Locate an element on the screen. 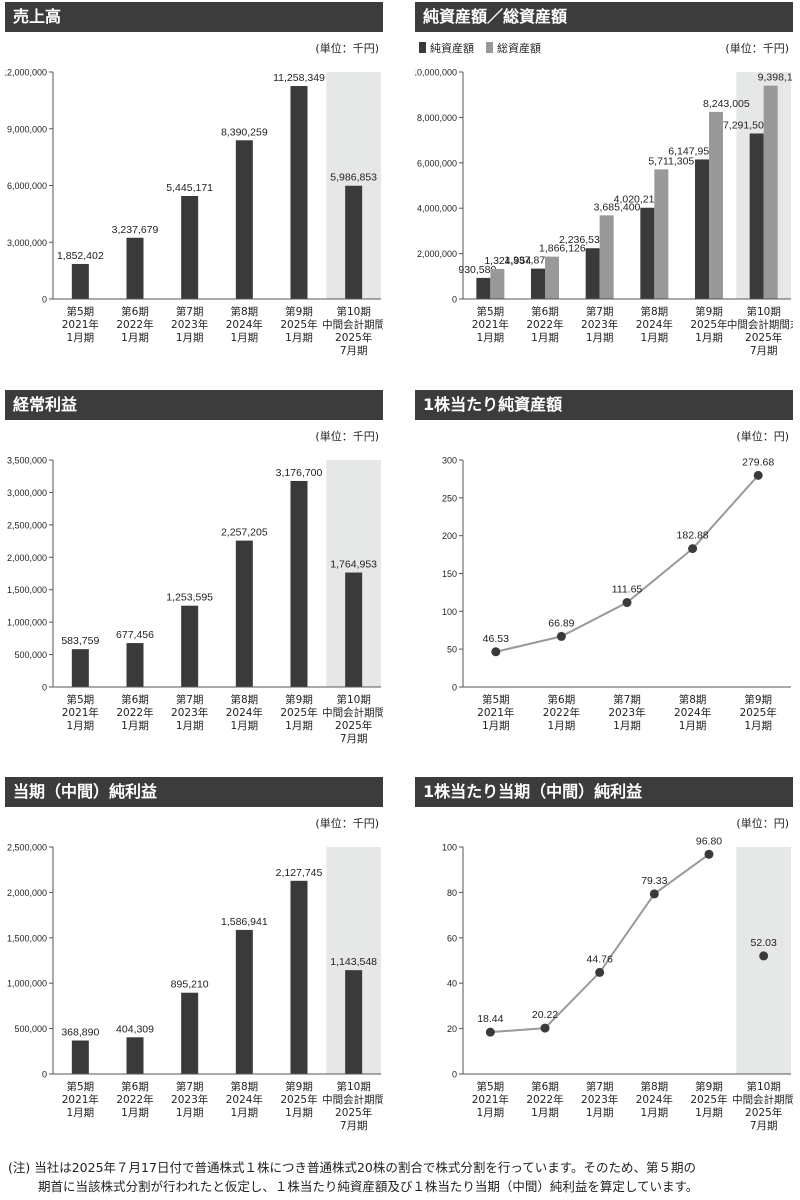 Image resolution: width=800 pixels, height=1200 pixels. bar-value-label: 5,986,853 is located at coordinates (353, 178).